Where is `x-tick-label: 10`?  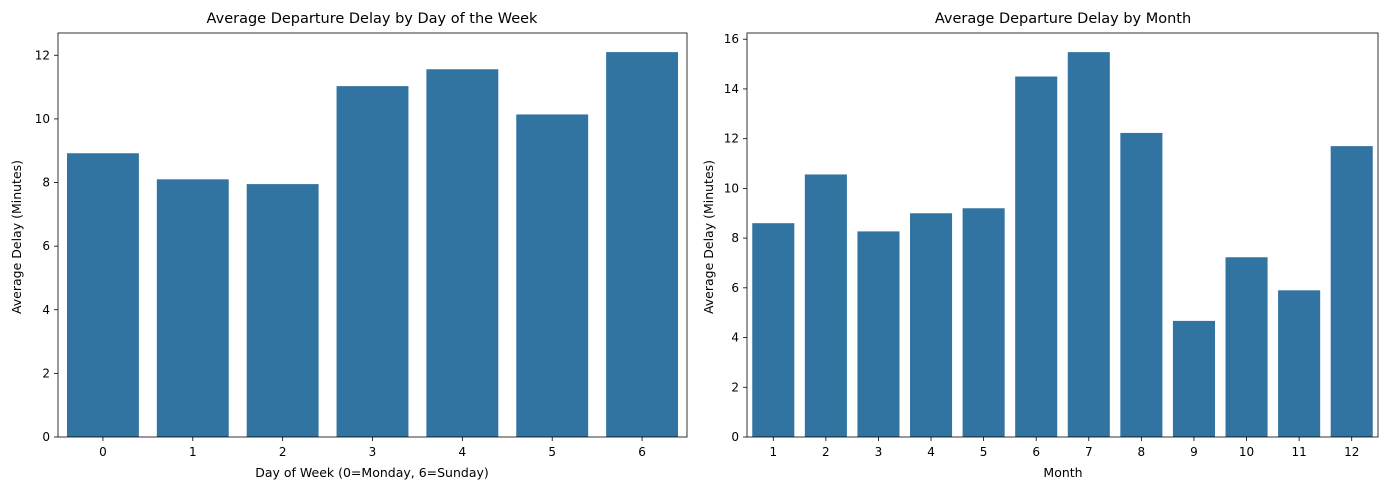 x-tick-label: 10 is located at coordinates (1246, 452).